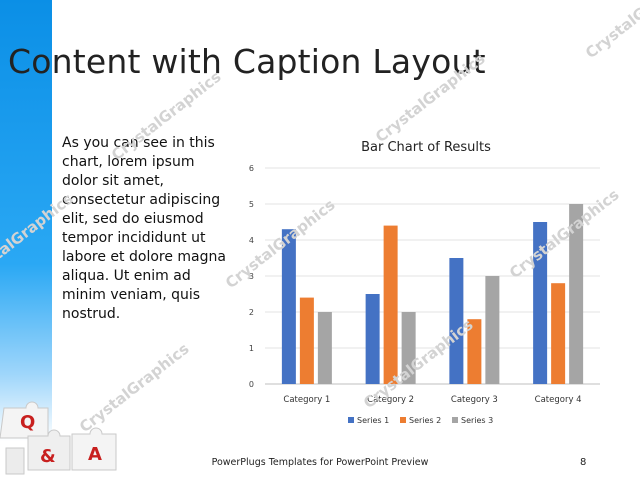 The image size is (640, 480). Describe the element at coordinates (432, 400) in the screenshot. I see `x-axis: Category 1 Category 2 Category 3 Category 4` at that location.